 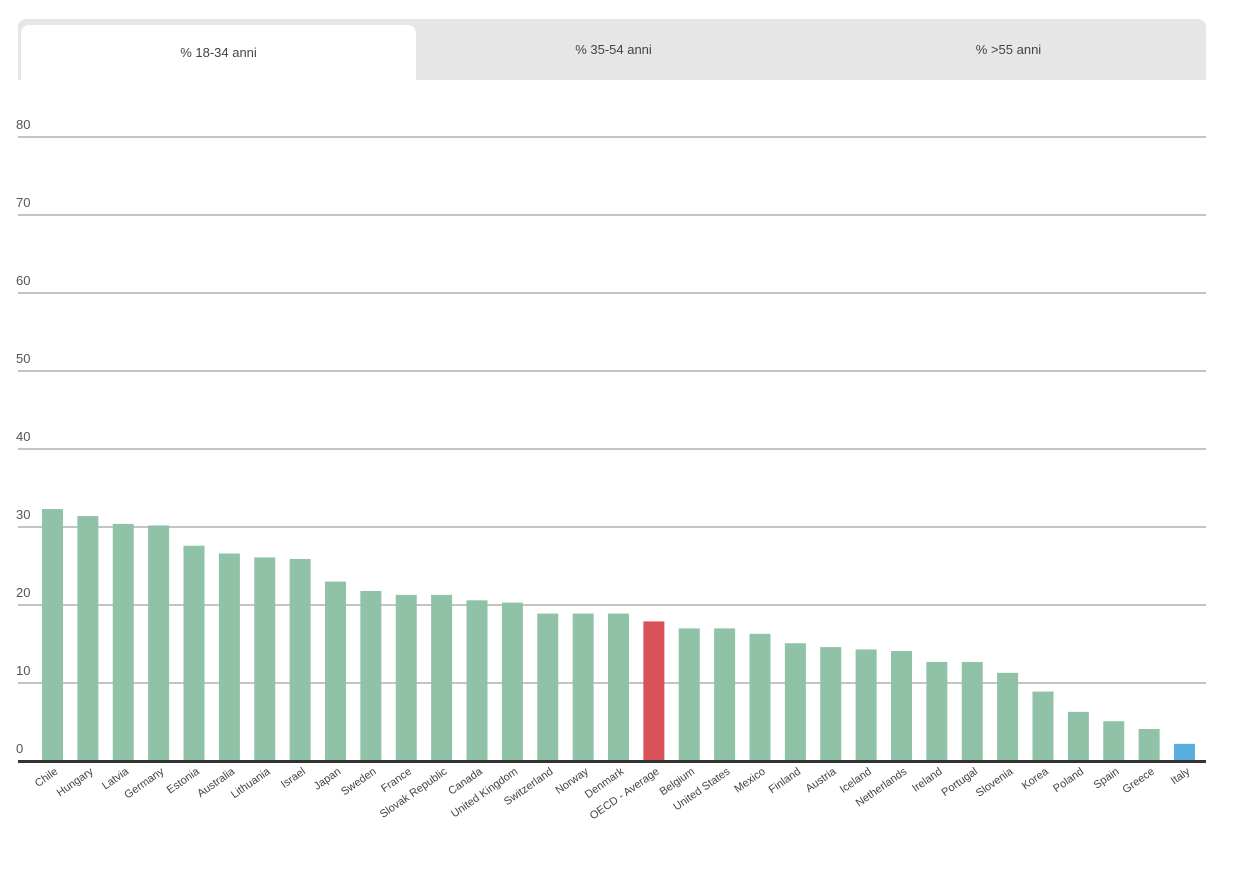 What do you see at coordinates (358, 782) in the screenshot?
I see `x-tick-label: Sweden` at bounding box center [358, 782].